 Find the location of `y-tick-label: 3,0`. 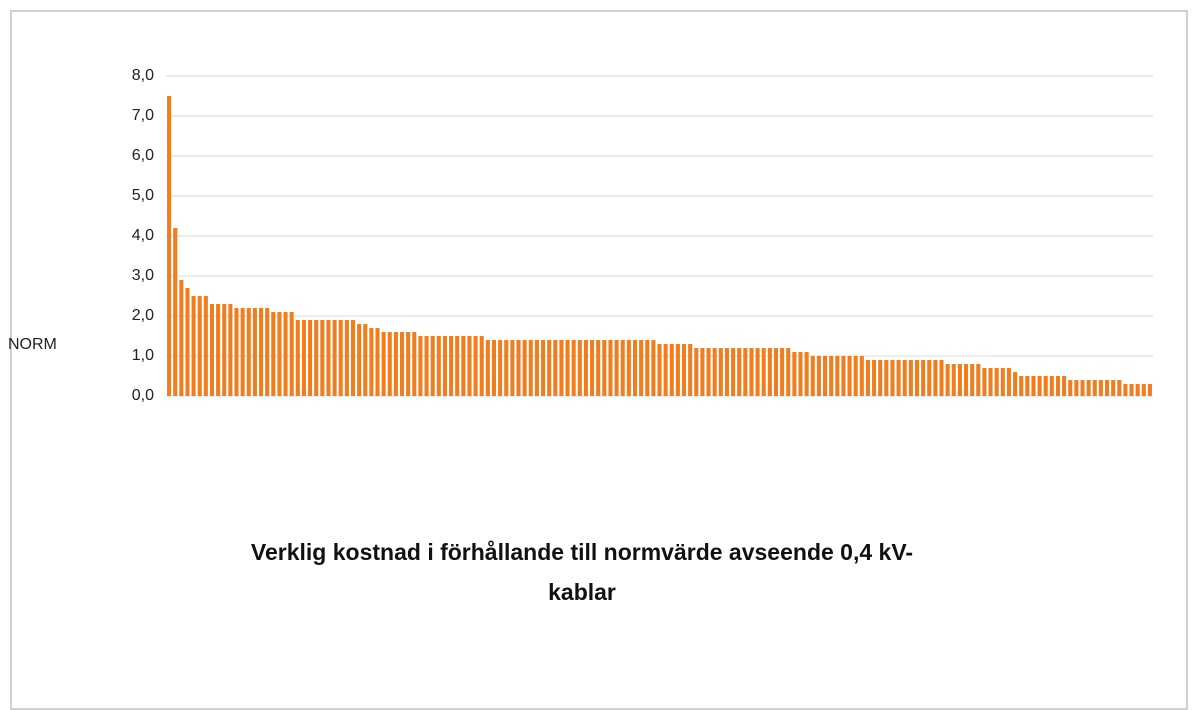

y-tick-label: 3,0 is located at coordinates (143, 275).